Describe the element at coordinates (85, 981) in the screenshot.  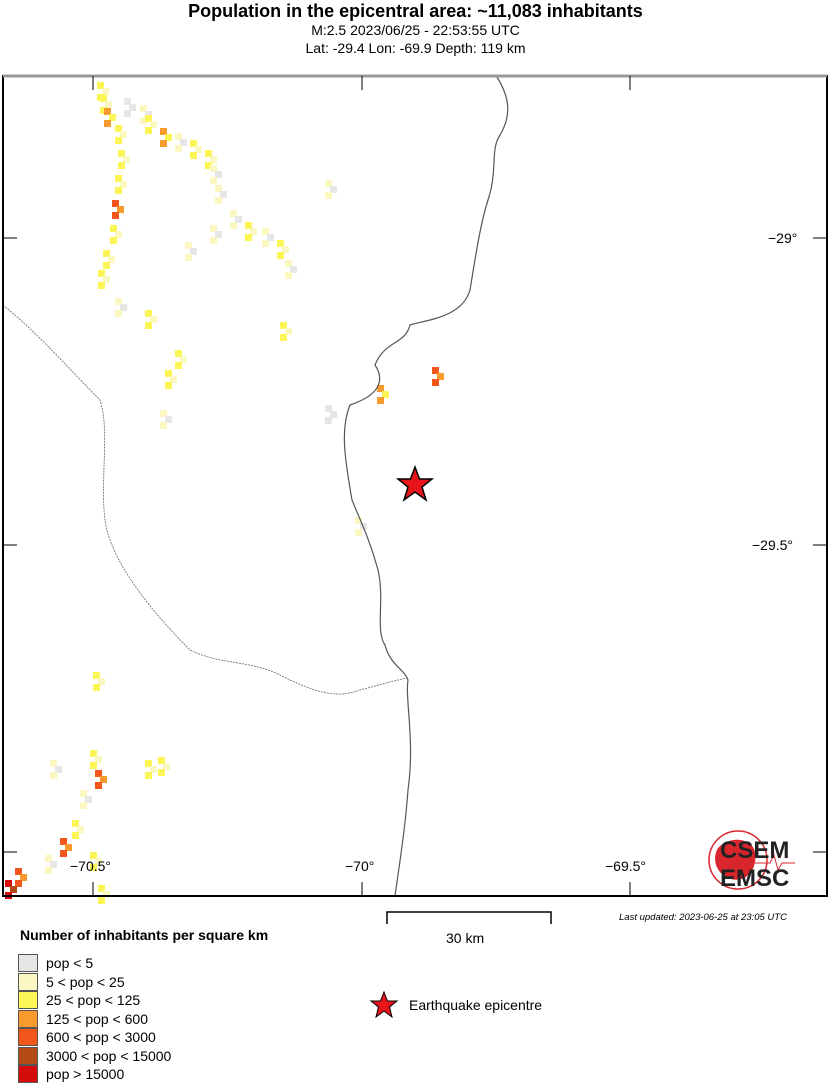
I see `legend-label: 5 < pop < 25` at that location.